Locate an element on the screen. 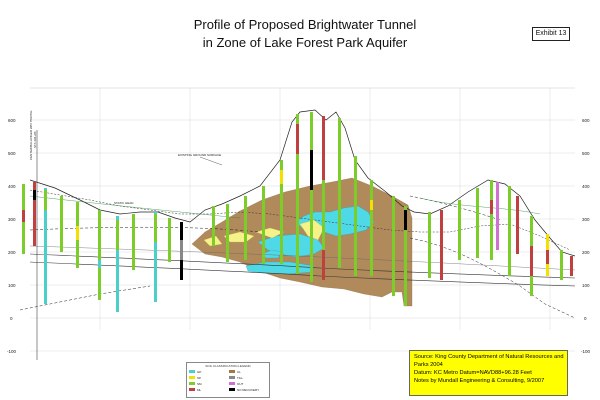 Image resolution: width=600 pixels, height=400 pixels. legend-item-out: OUT is located at coordinates (248, 384).